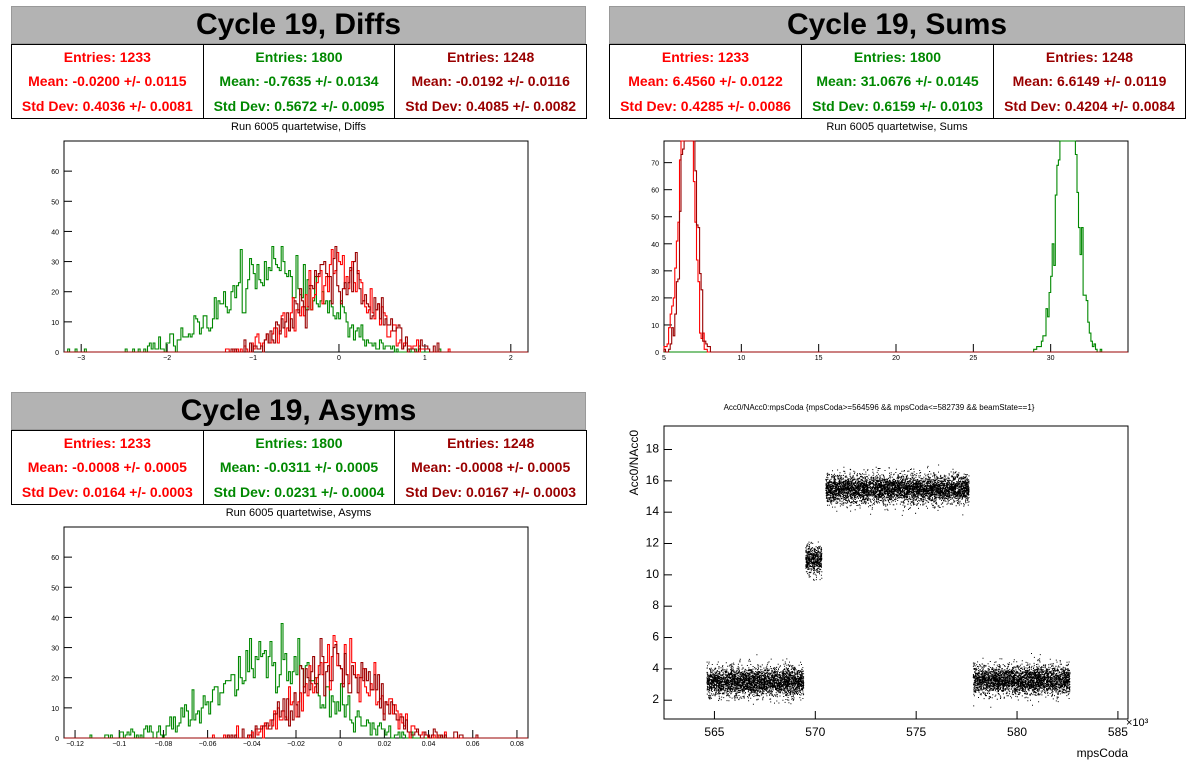 The height and width of the screenshot is (772, 1196). What do you see at coordinates (107, 105) in the screenshot?
I see `stat-std: Std Dev: 0.4036 +/- 0.0081` at bounding box center [107, 105].